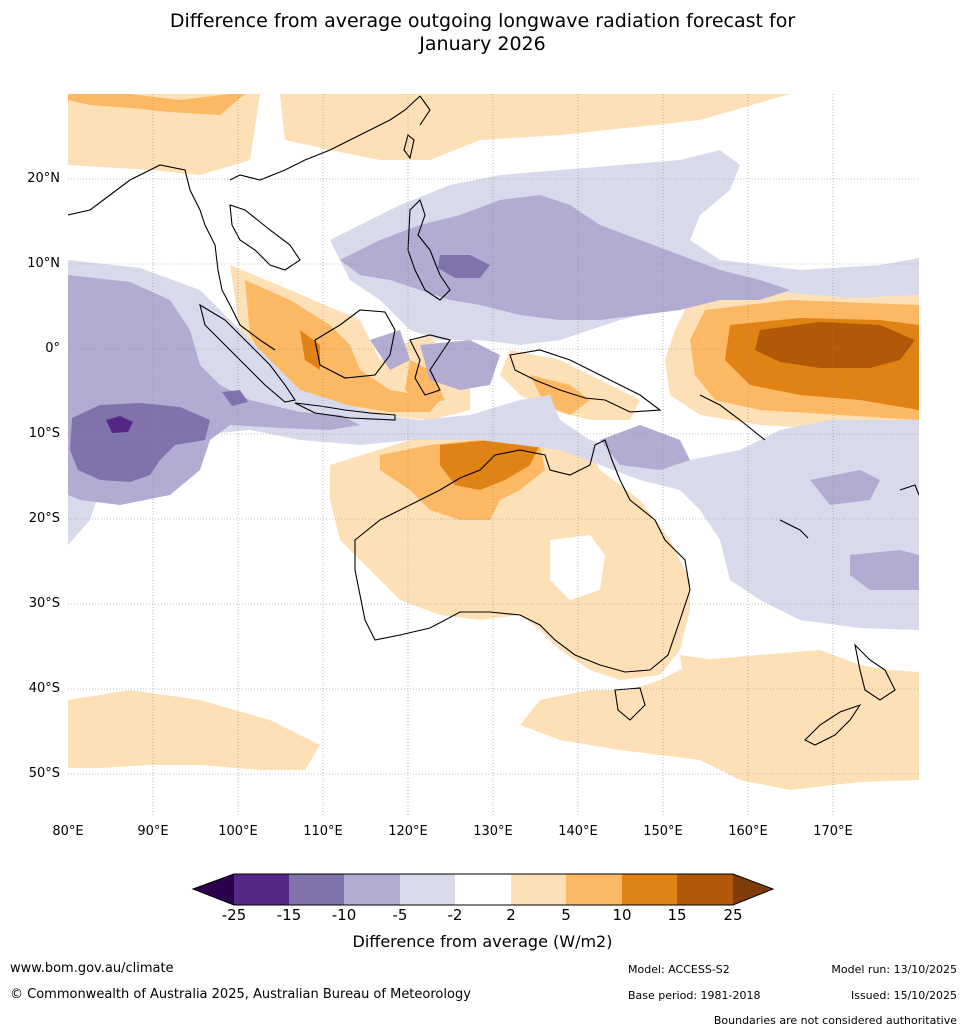 The width and height of the screenshot is (965, 1035). Describe the element at coordinates (44, 603) in the screenshot. I see `lat-label: 30°S` at that location.